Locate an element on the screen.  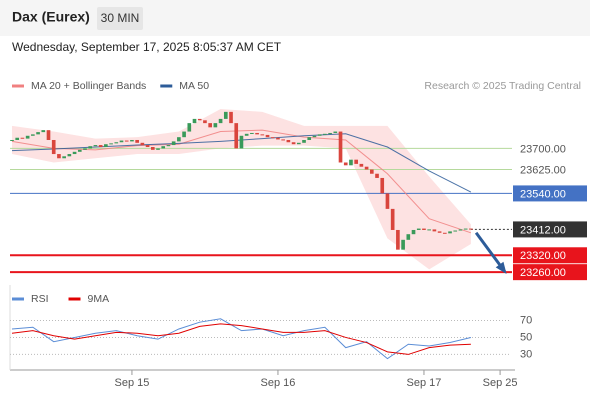
legend-label: 9MA is located at coordinates (99, 299).